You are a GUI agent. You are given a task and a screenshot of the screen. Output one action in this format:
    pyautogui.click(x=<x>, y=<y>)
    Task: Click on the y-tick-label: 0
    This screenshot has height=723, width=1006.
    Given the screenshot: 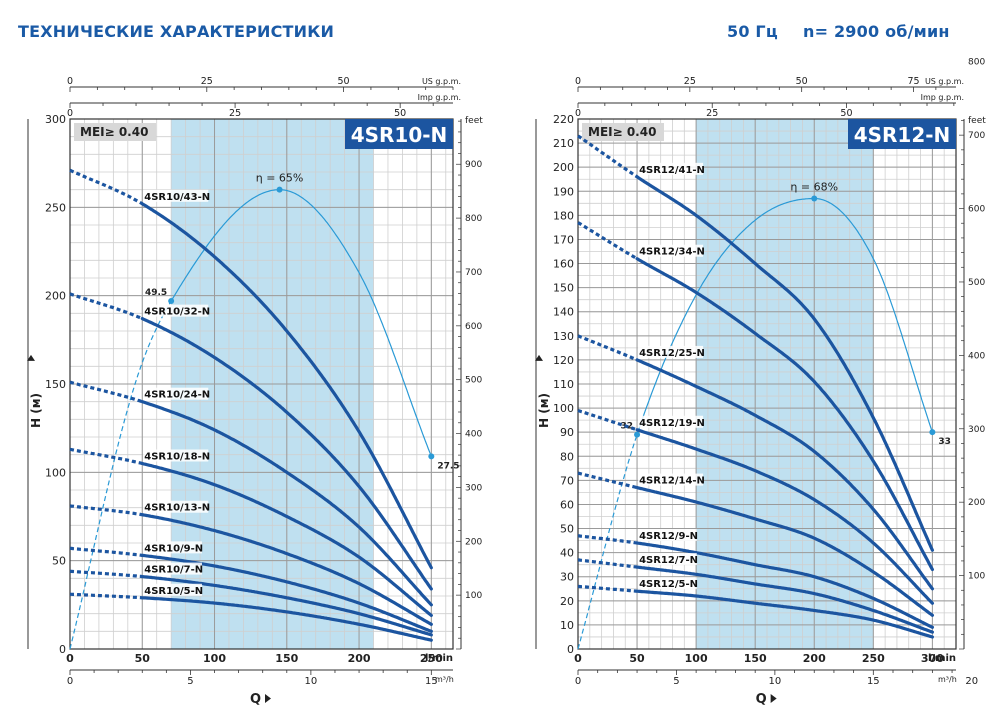 What is the action you would take?
    pyautogui.click(x=62, y=649)
    